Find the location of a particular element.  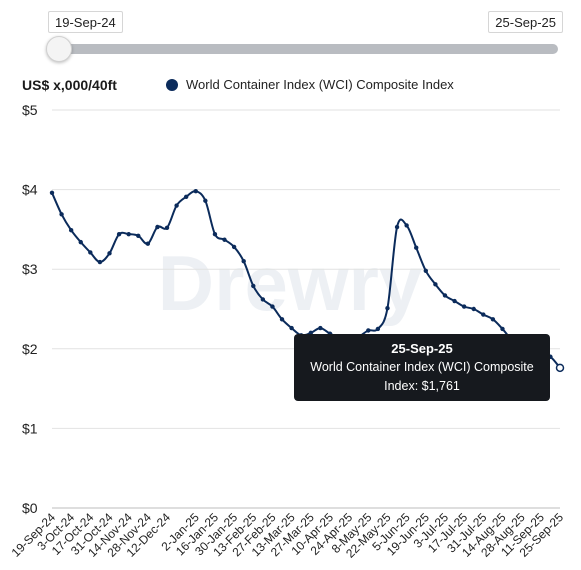

tooltip-series-label: World Container Index (WCI) Composite is located at coordinates (422, 367).